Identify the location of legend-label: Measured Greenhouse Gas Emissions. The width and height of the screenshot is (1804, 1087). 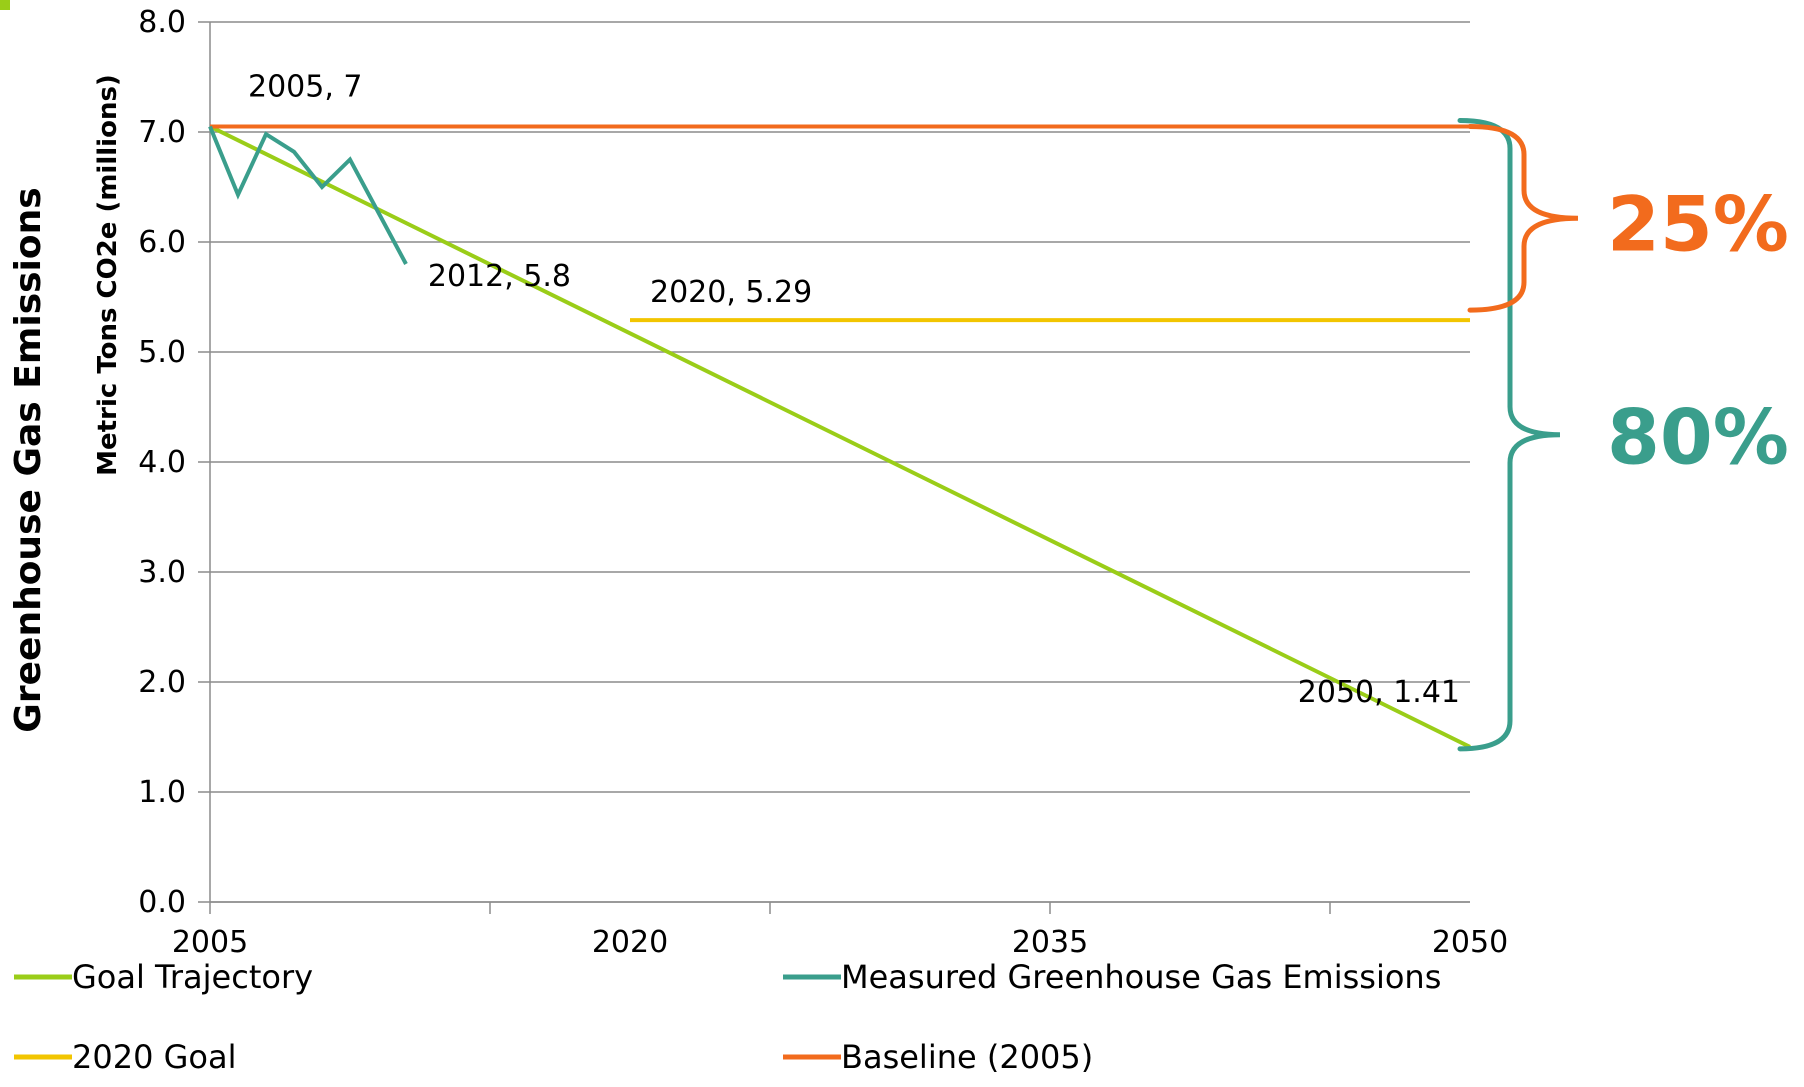
(1141, 977).